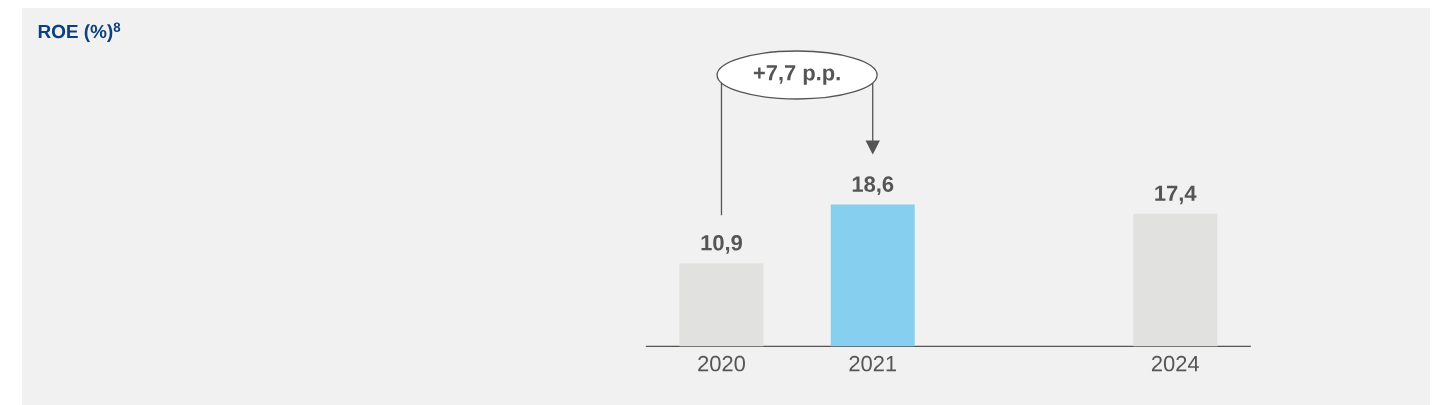 The width and height of the screenshot is (1450, 405). What do you see at coordinates (796, 75) in the screenshot?
I see `text: +7,7 p.p.` at bounding box center [796, 75].